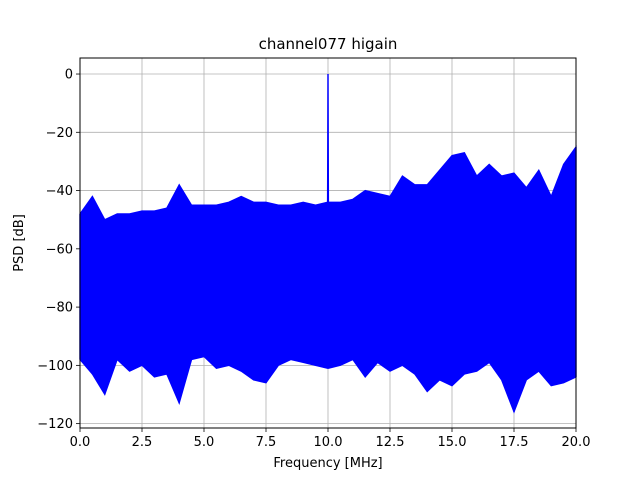 This screenshot has height=484, width=640. Describe the element at coordinates (69, 75) in the screenshot. I see `y-tick-label: 0` at that location.